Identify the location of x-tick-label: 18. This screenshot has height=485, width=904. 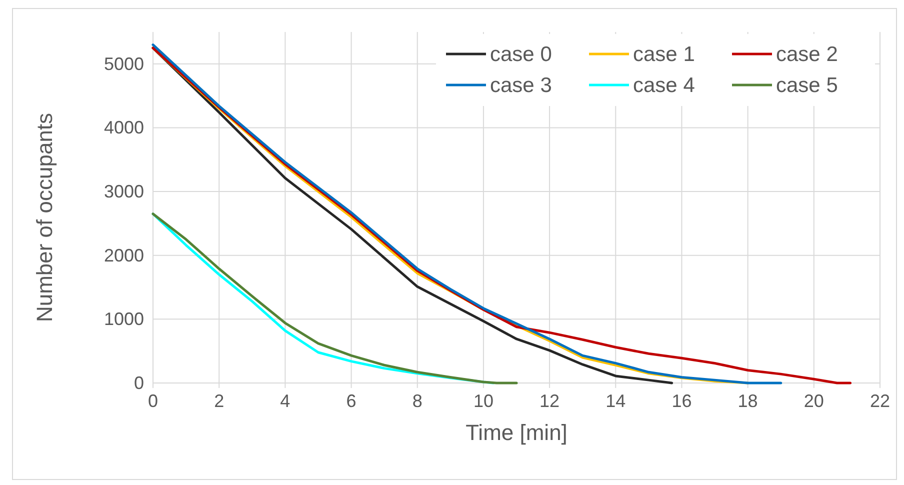
(748, 401).